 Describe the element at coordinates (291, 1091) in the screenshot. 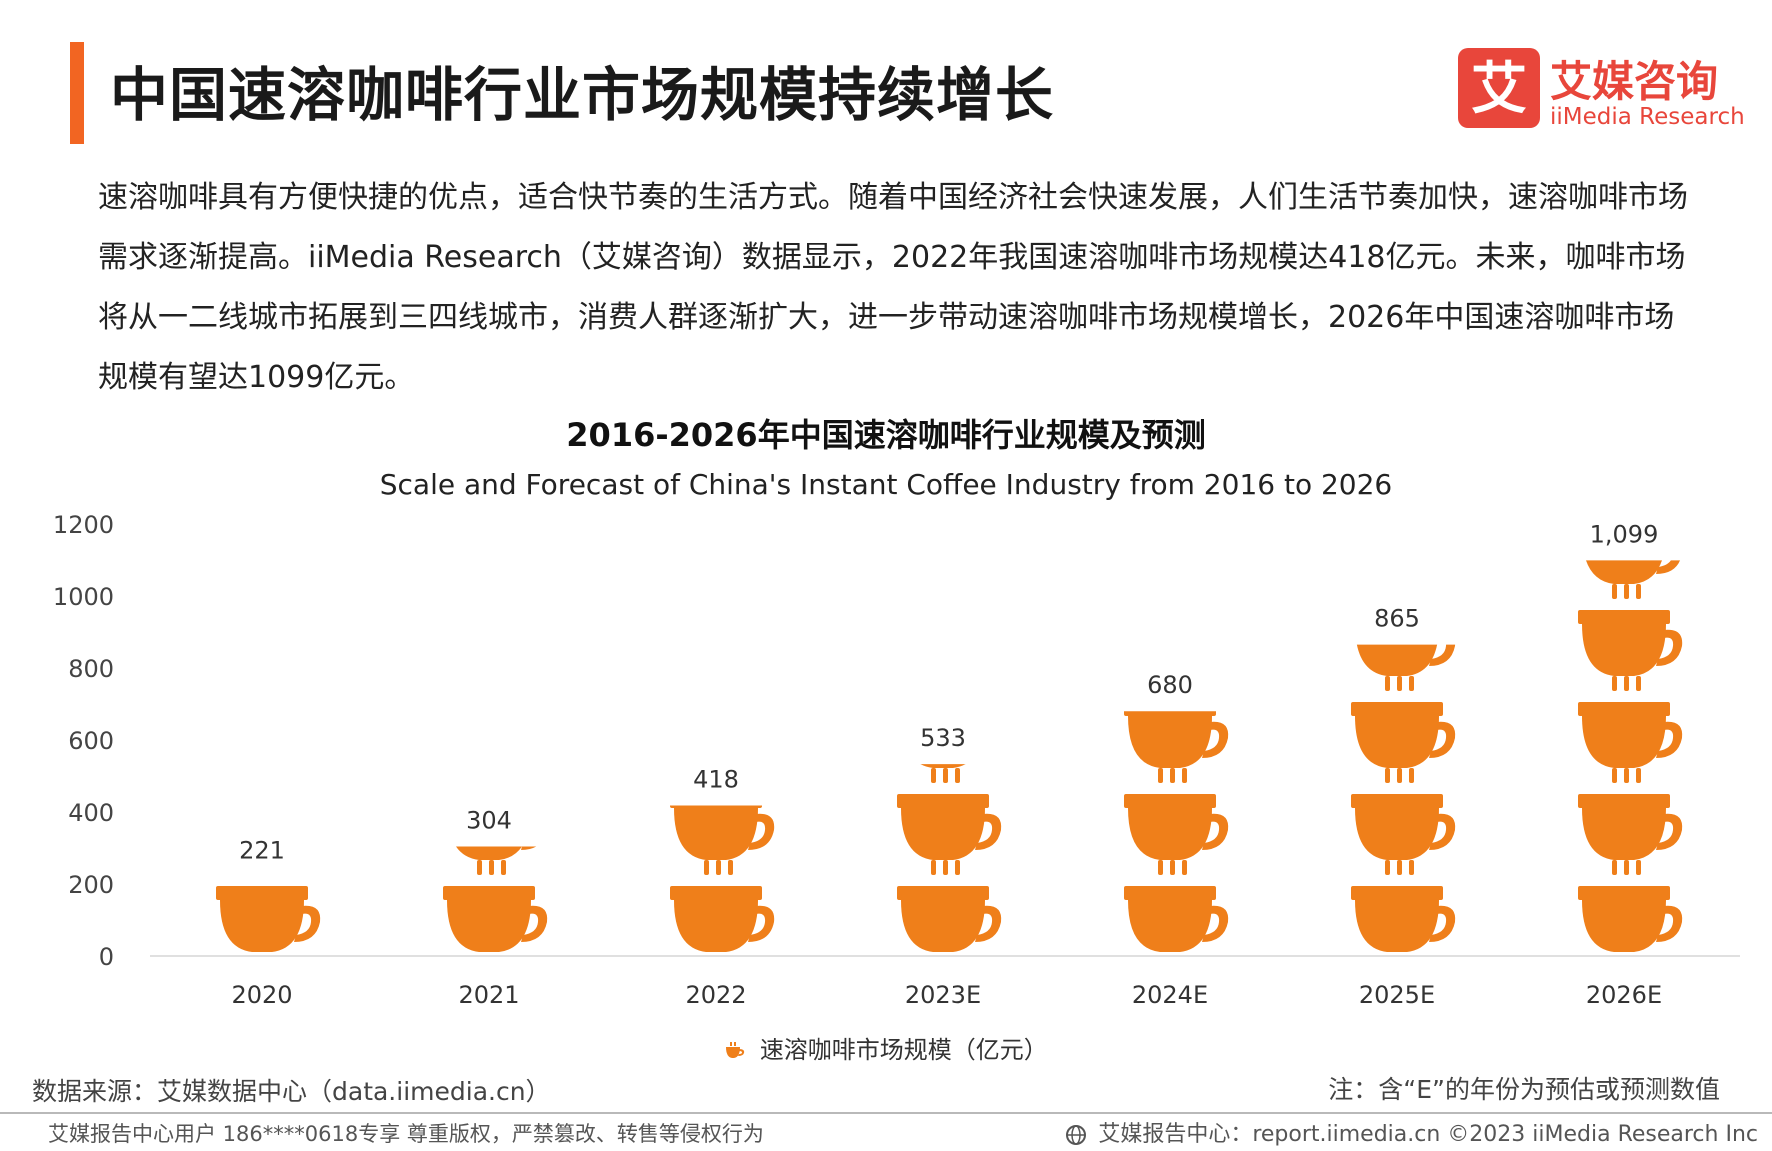

I see `data-source: 数据来源：艾媒数据中心（data.iimedia.cn）` at that location.